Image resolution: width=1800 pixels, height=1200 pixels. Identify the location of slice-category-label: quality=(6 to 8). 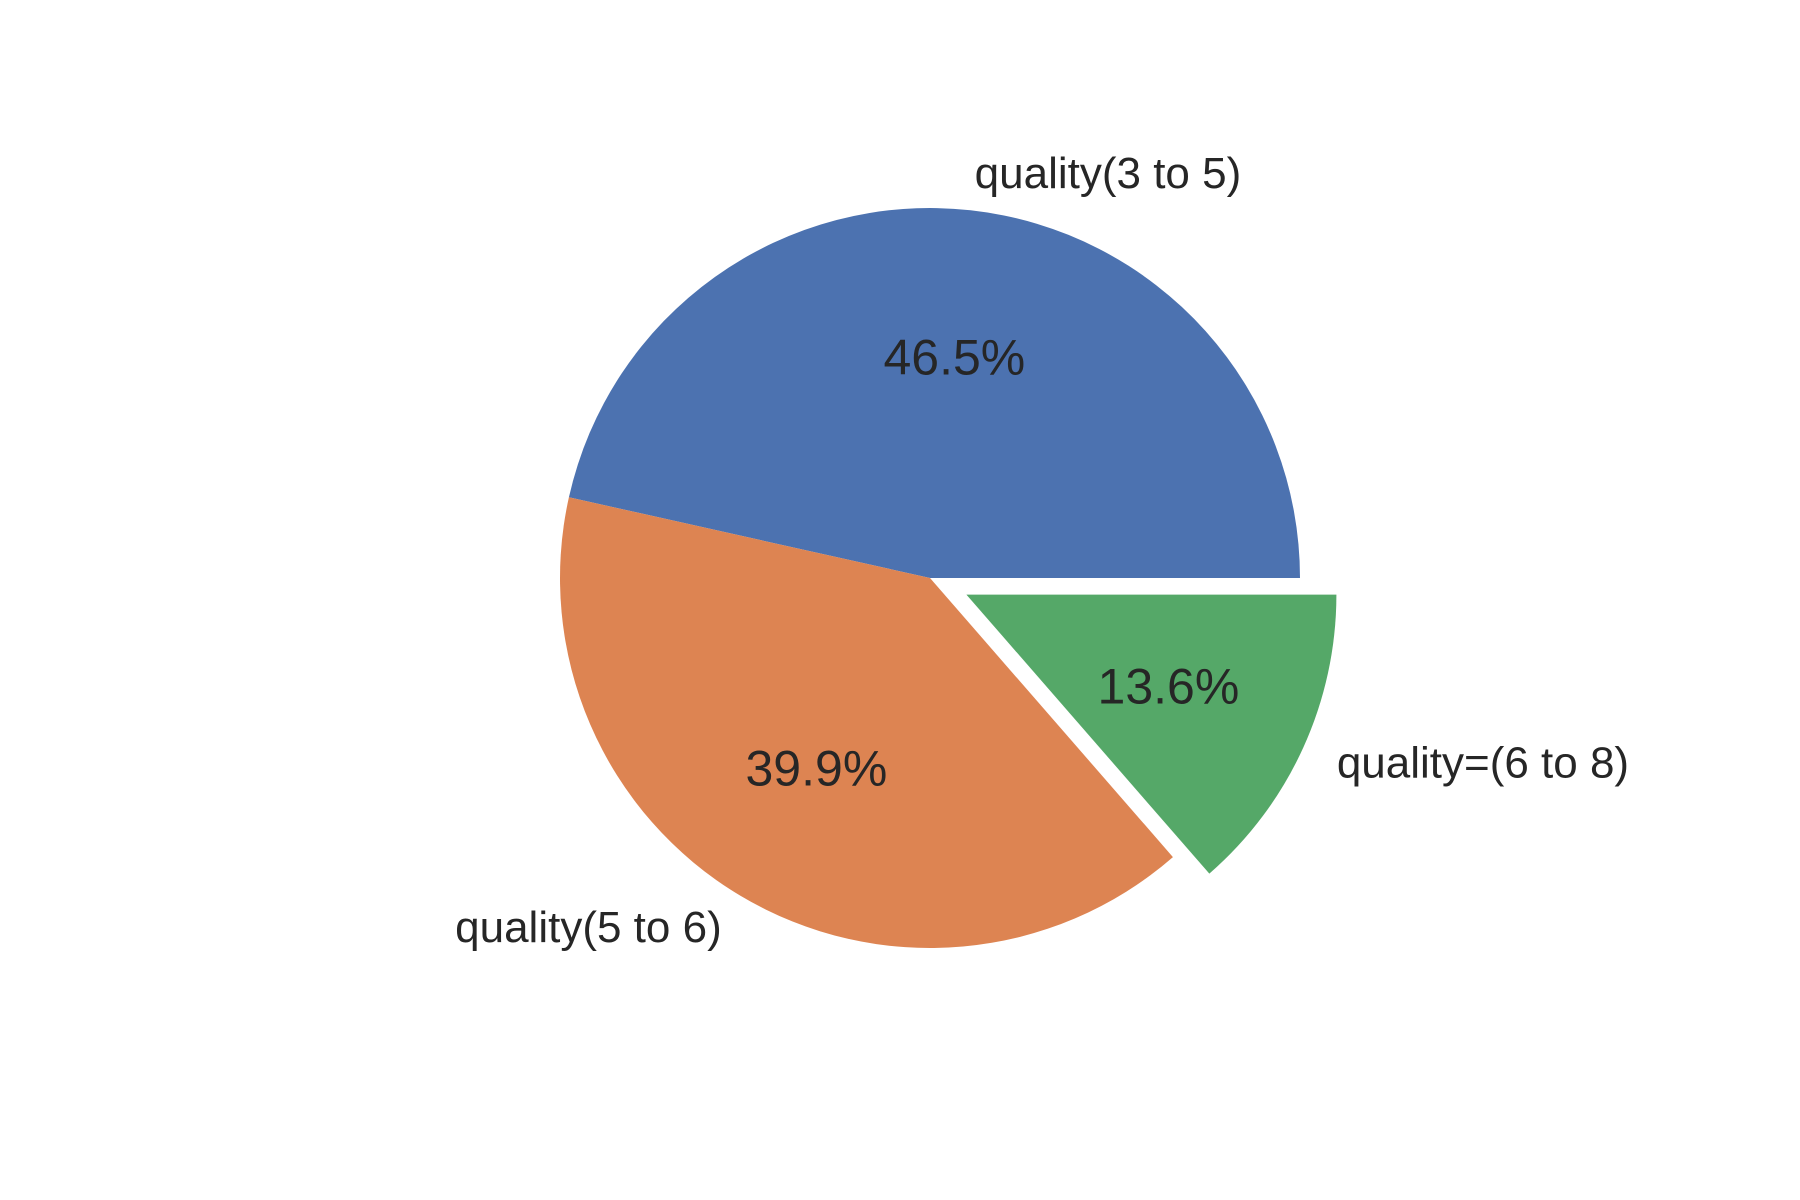
(1483, 763).